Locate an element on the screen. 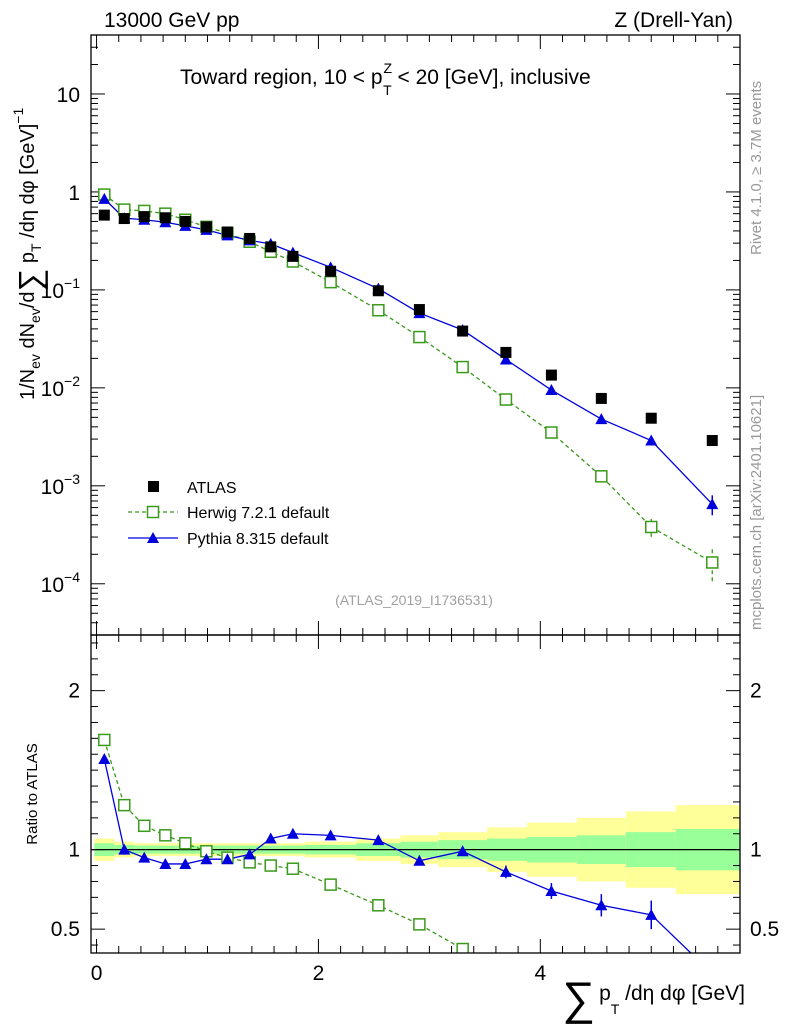 This screenshot has height=1024, width=786. x-axis-label: ∑ pT /dη dφ [GeV] is located at coordinates (653, 998).